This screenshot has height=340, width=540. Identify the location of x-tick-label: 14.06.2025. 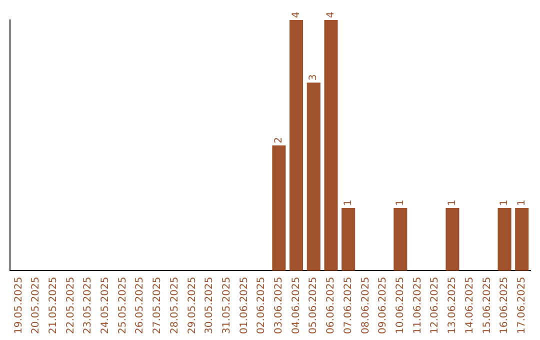
(470, 305).